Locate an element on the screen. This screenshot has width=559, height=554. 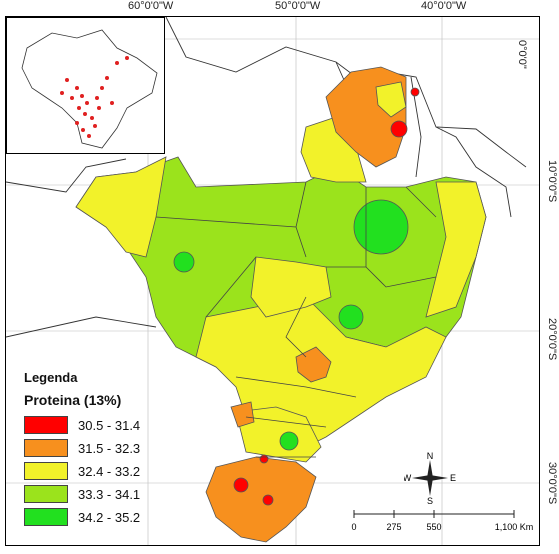
region-yellow-south is located at coordinates (278, 434).